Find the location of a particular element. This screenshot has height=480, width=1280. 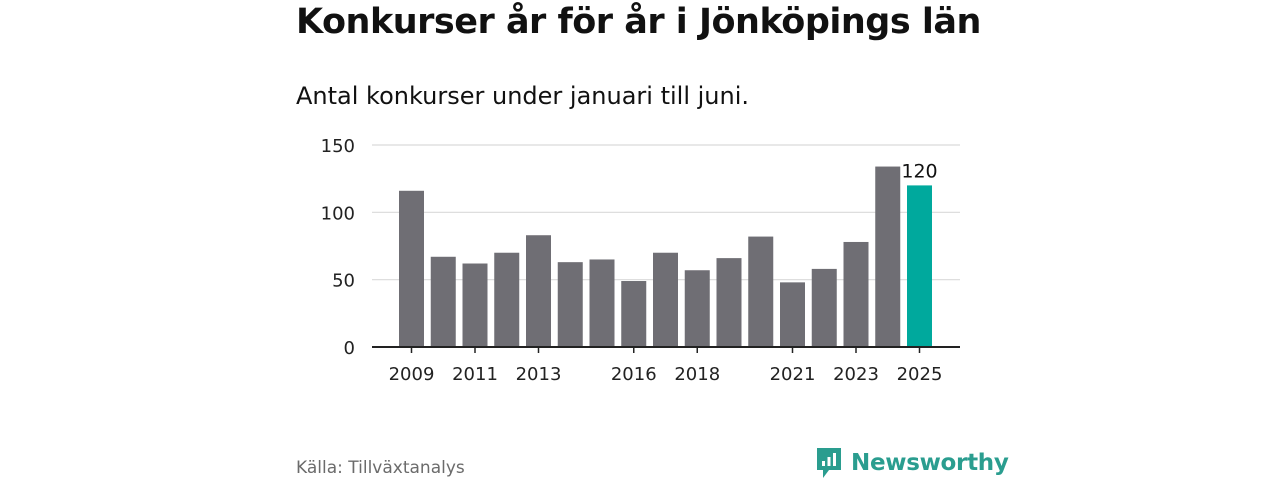

data-label: 120 is located at coordinates (919, 171).